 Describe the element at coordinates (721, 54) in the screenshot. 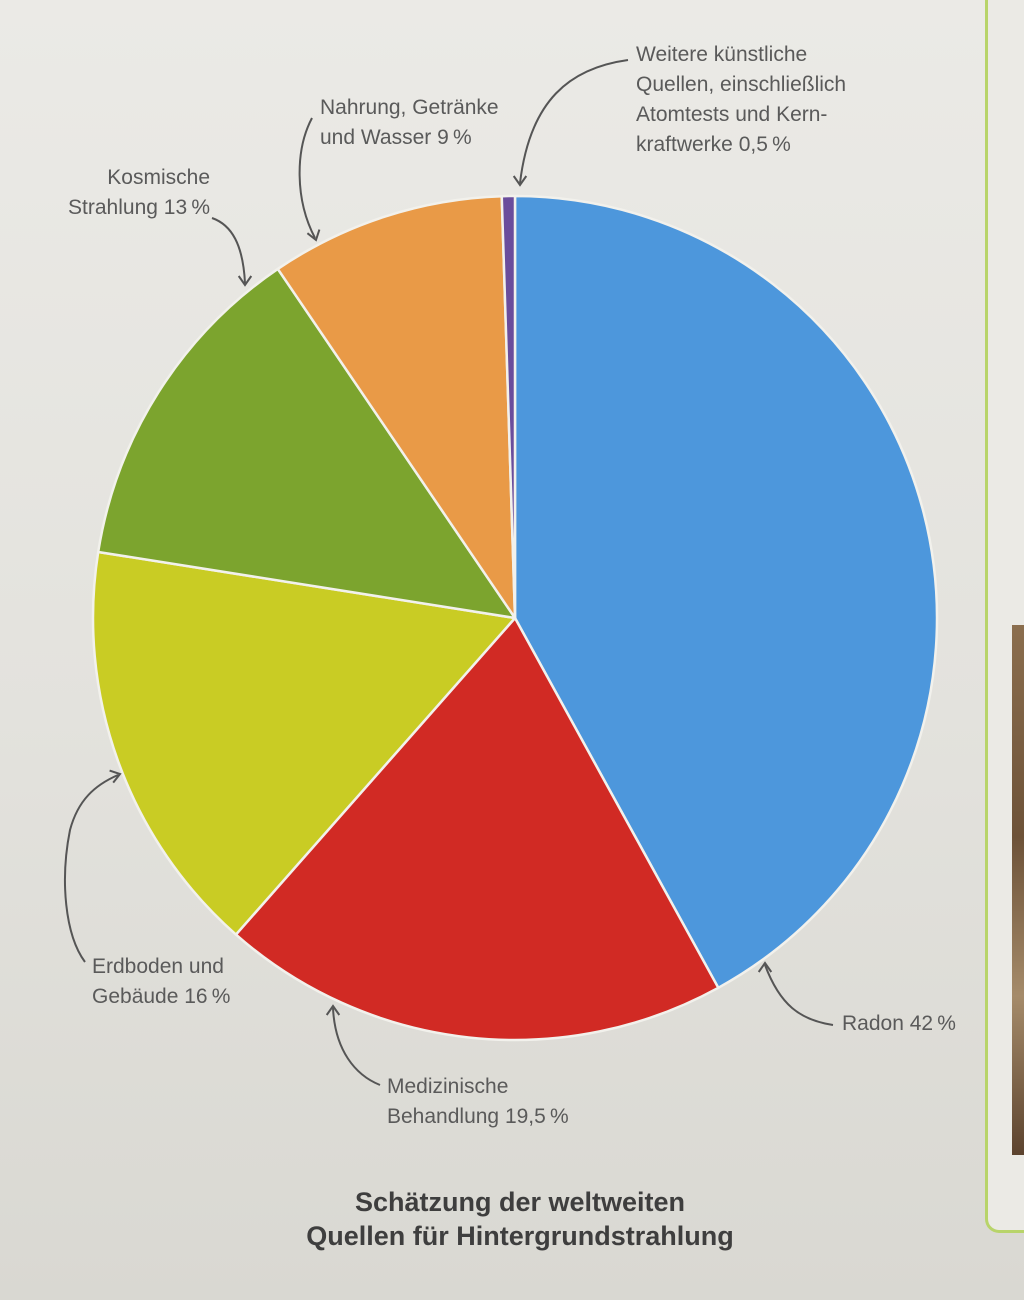

I see `slice-label-line: Weitere künstliche` at that location.